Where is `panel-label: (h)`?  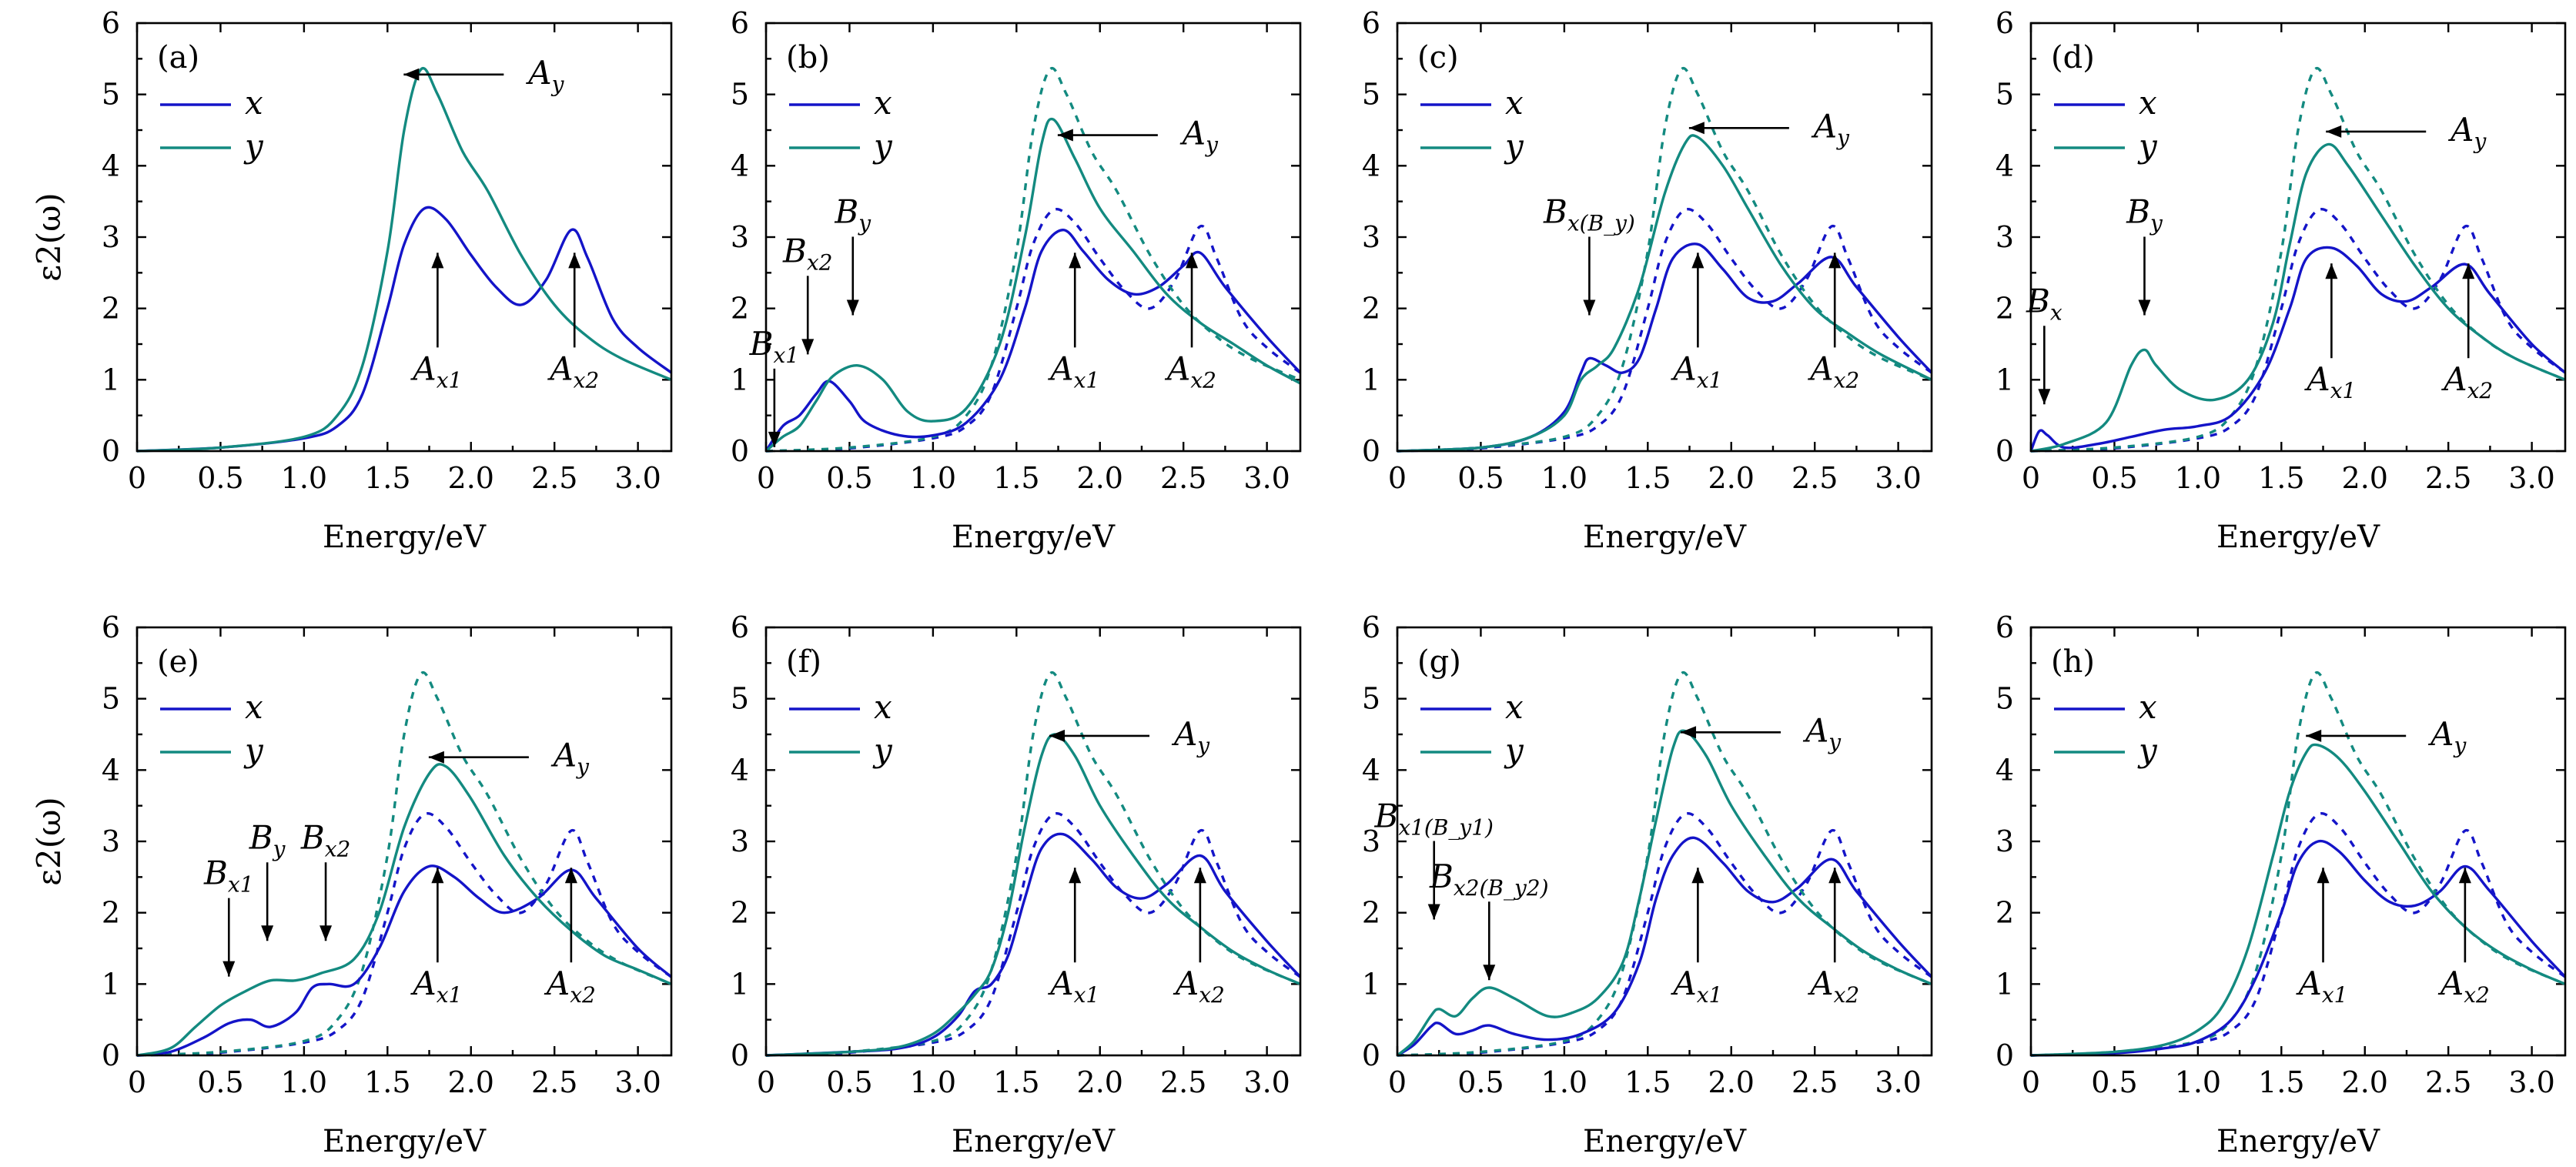
panel-label: (h) is located at coordinates (2073, 662).